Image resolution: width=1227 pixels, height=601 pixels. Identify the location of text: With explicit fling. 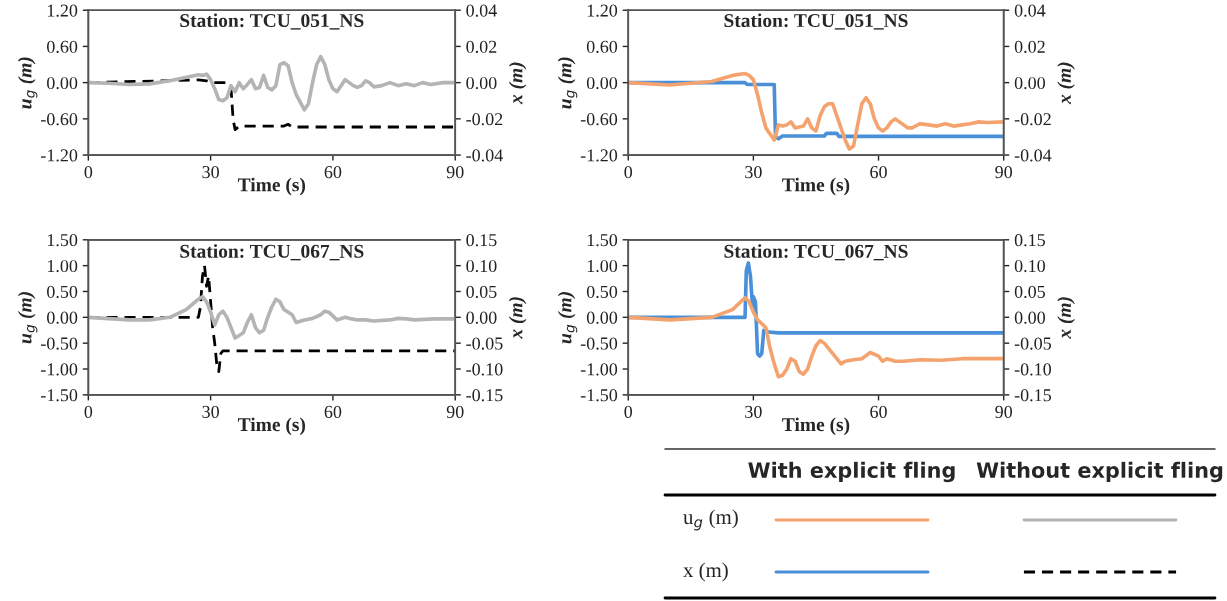
(851, 472).